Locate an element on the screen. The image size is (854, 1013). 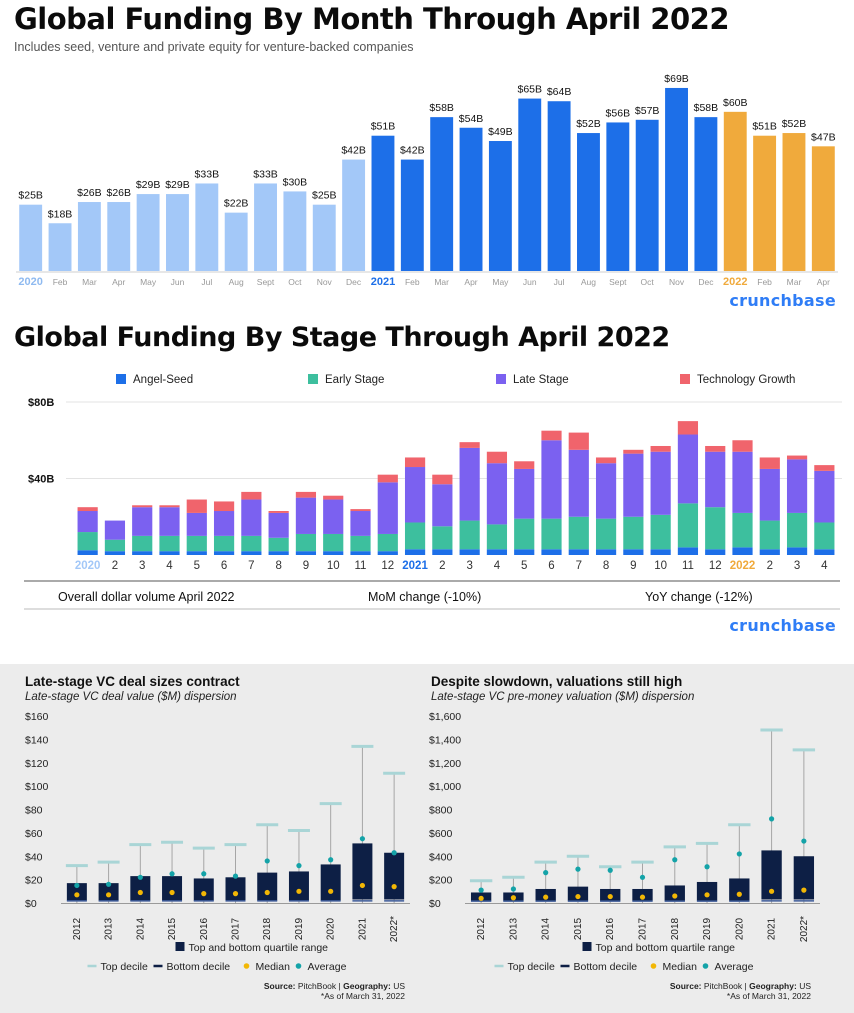
chart1-value-label: $58B is located at coordinates (706, 108).